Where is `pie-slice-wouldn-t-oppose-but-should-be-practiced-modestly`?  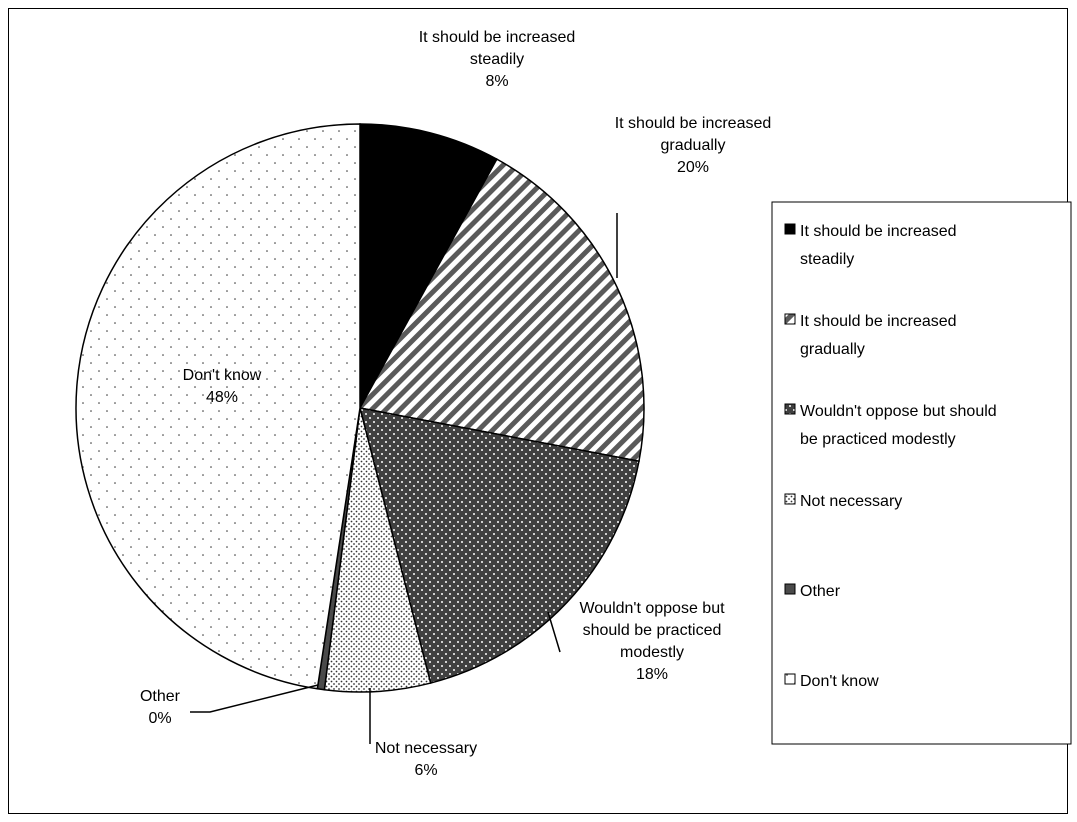
pie-slice-wouldn-t-oppose-but-should-be-practiced-modestly is located at coordinates (499, 545).